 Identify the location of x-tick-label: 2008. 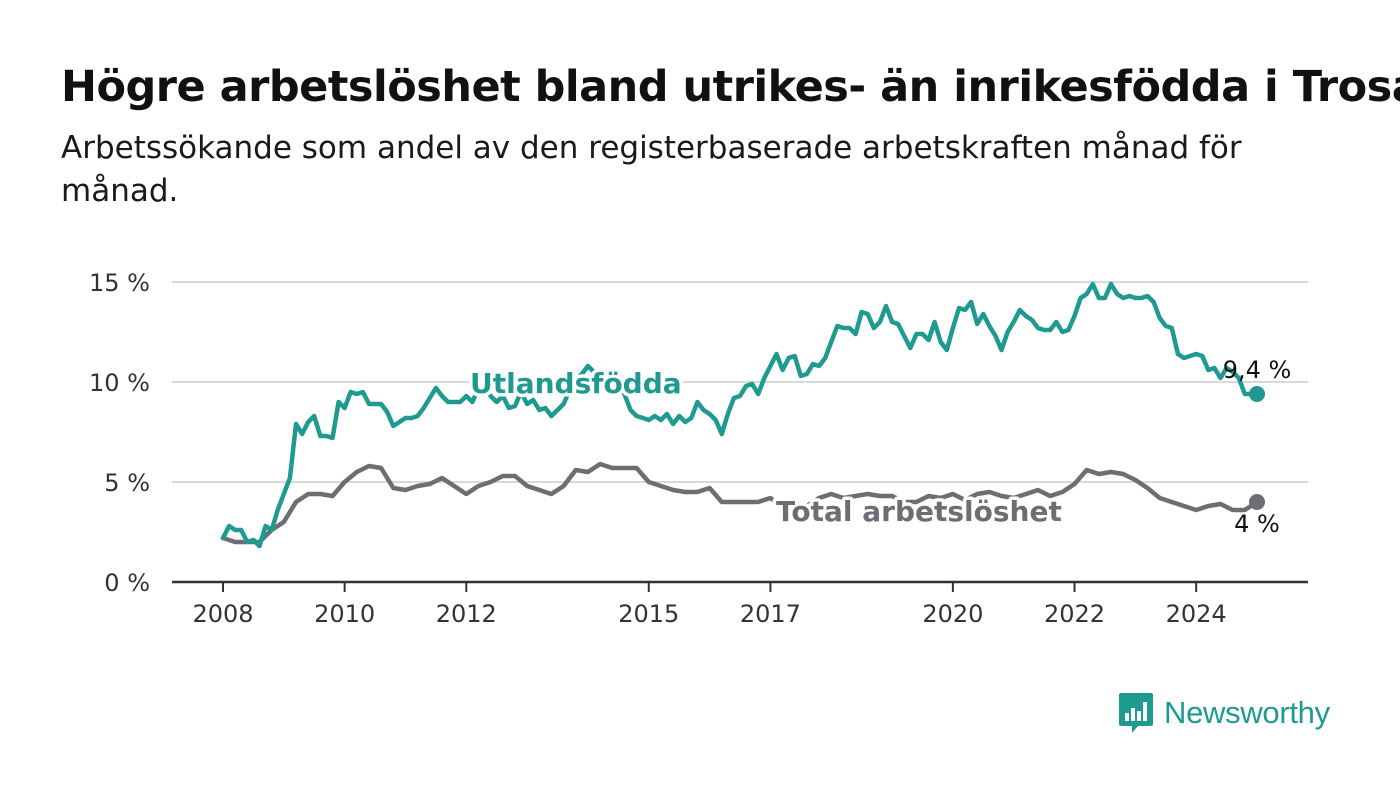
(222, 614).